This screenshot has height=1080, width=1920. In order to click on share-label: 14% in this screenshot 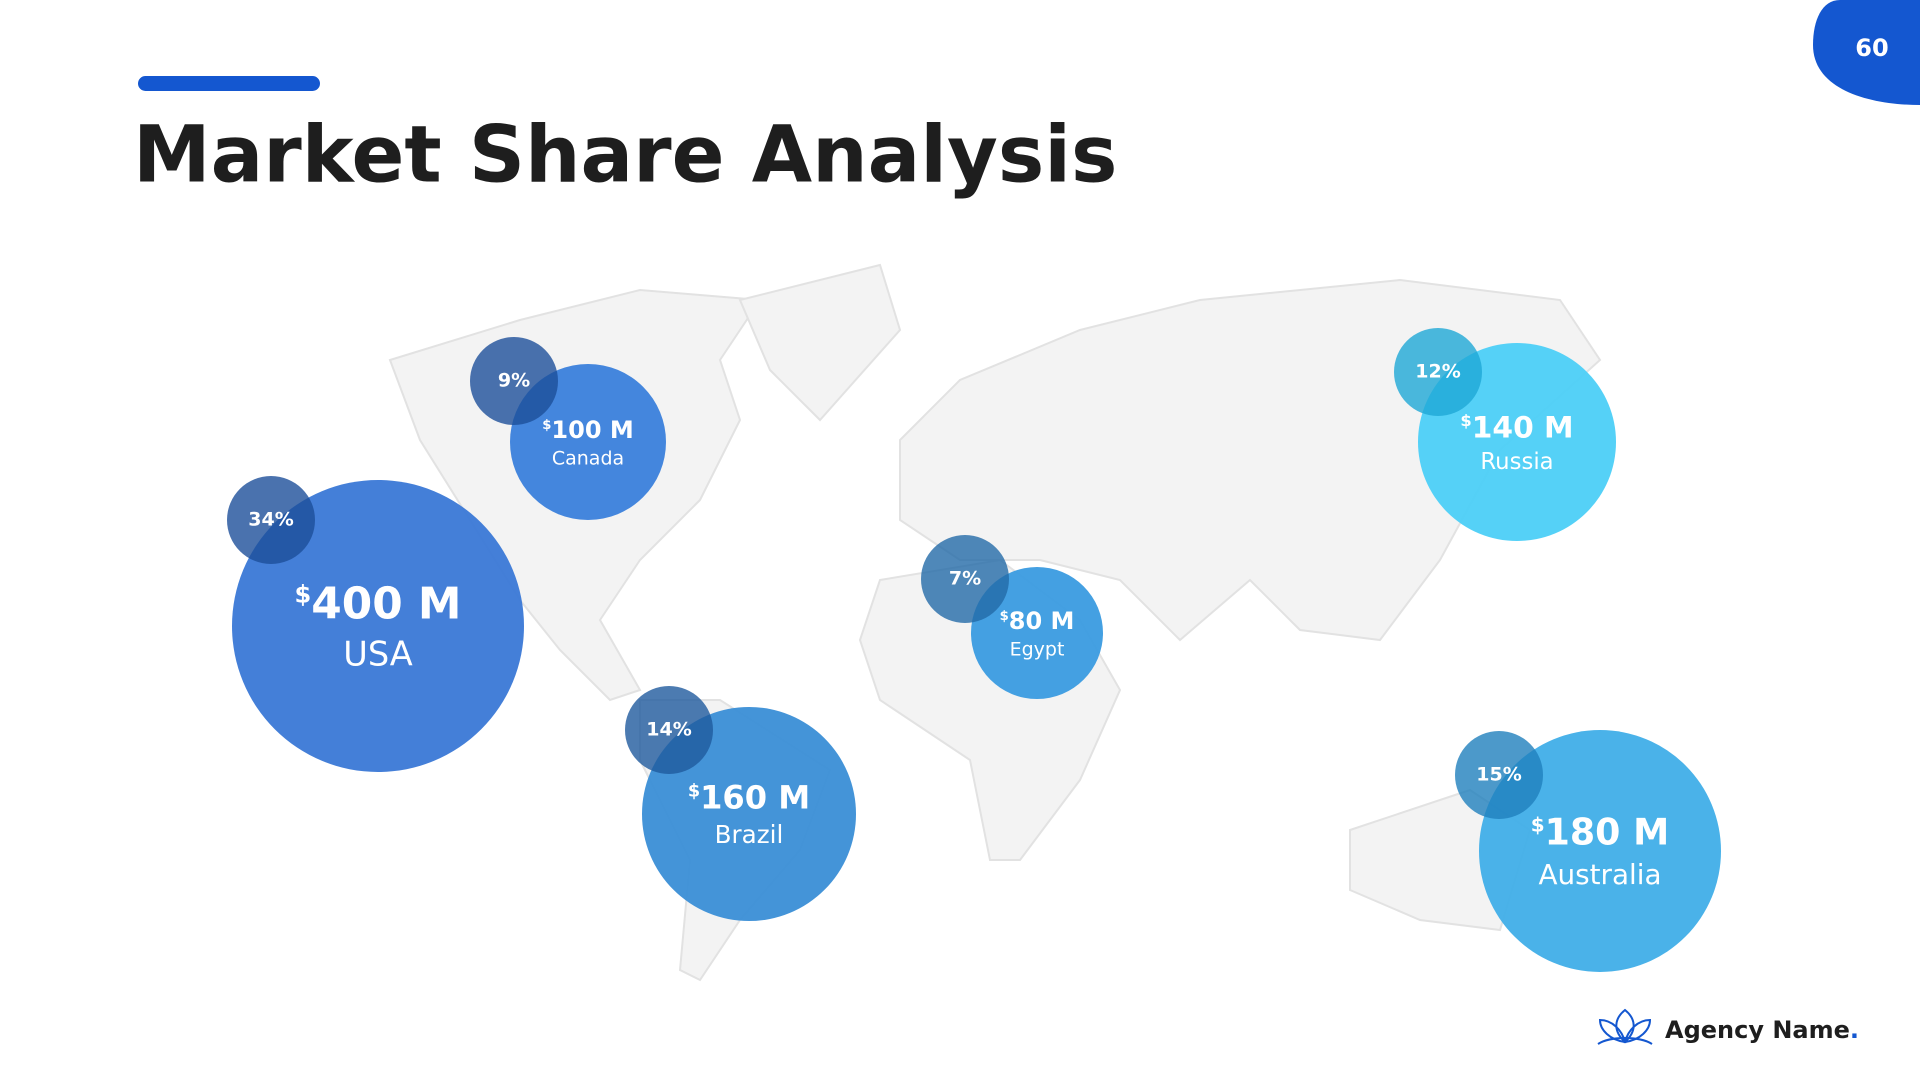, I will do `click(668, 730)`.